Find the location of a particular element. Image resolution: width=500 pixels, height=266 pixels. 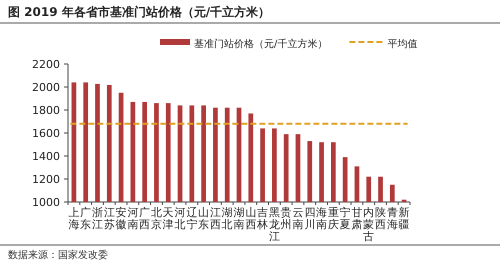

x-tick-label: 重庆 is located at coordinates (333, 218).